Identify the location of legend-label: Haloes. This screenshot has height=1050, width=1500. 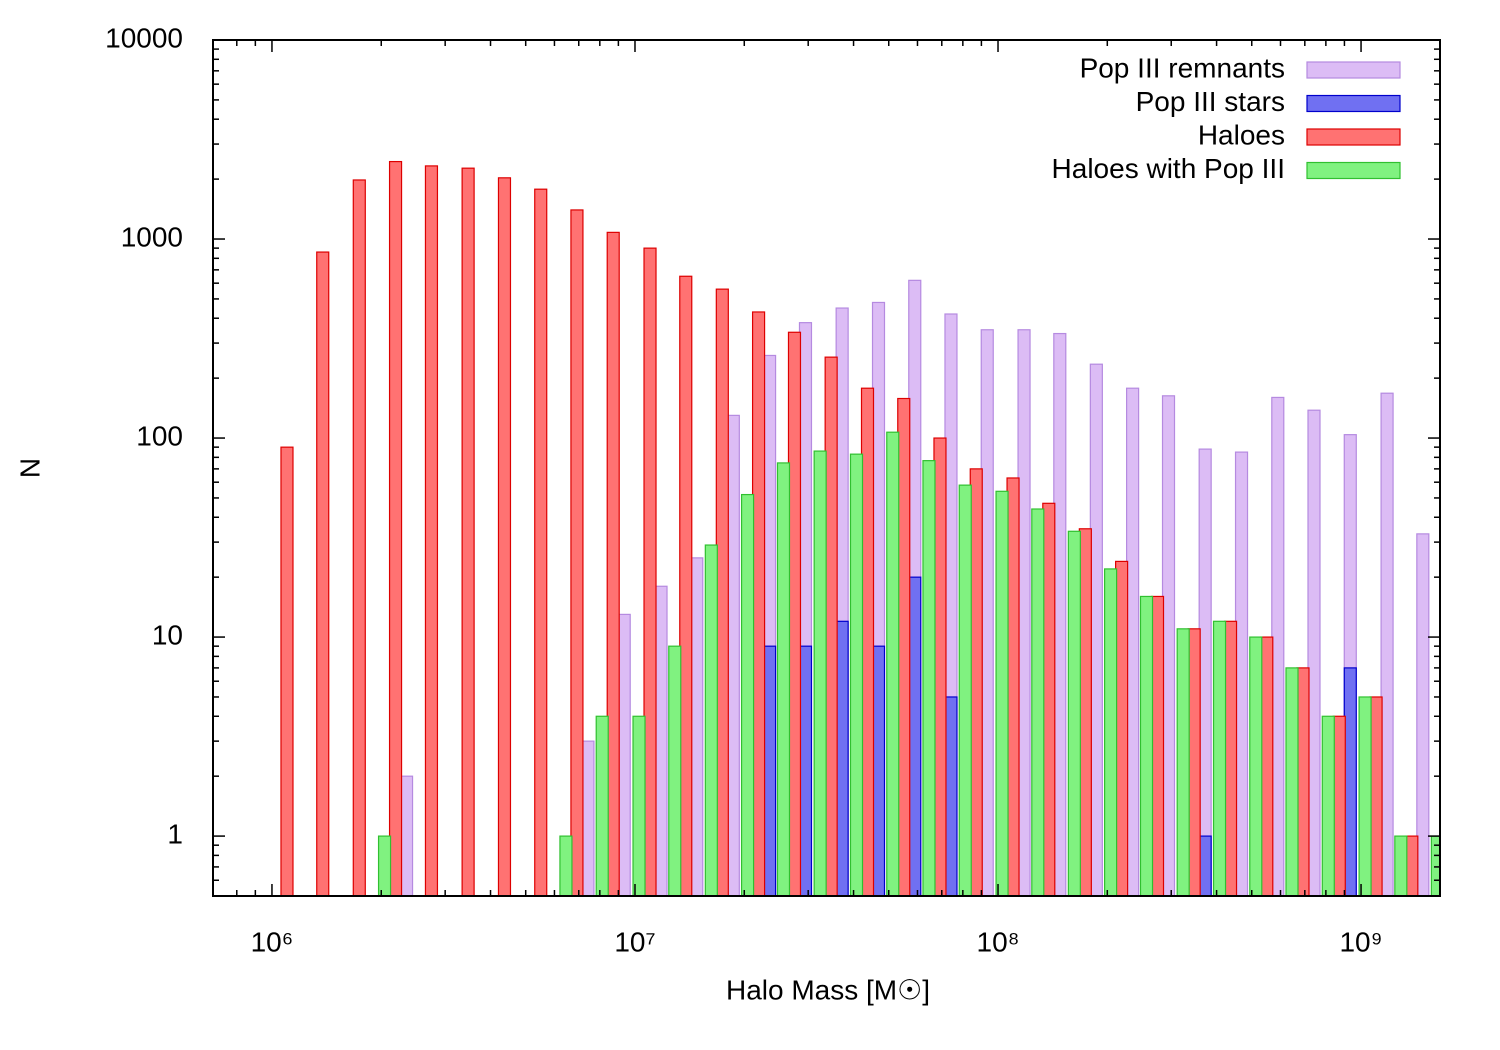
(1241, 134).